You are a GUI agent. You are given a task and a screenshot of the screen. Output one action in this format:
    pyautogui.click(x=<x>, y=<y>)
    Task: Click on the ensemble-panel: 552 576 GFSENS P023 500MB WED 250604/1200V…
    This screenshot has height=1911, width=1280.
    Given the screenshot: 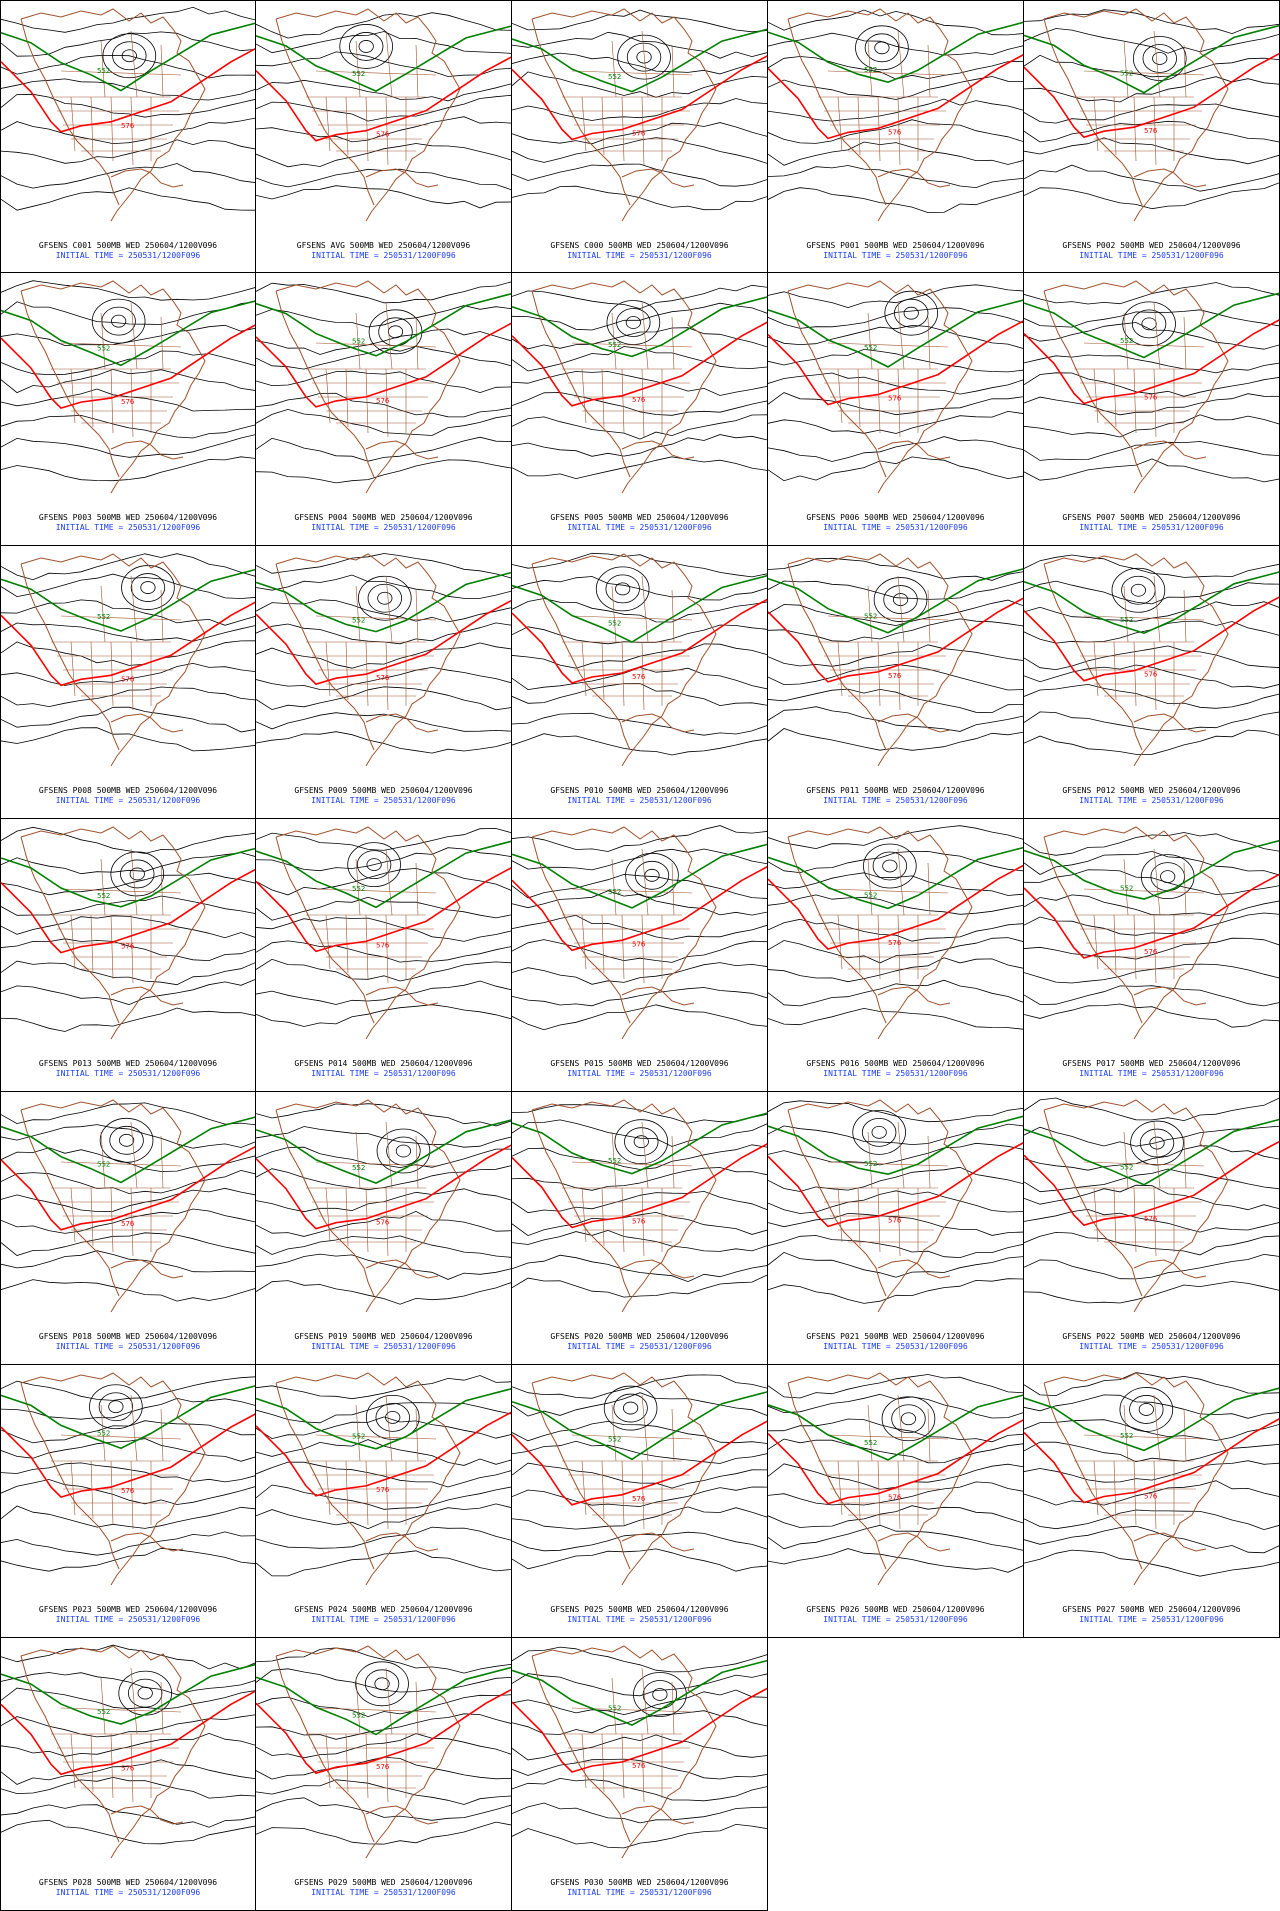 What is the action you would take?
    pyautogui.click(x=128, y=1501)
    